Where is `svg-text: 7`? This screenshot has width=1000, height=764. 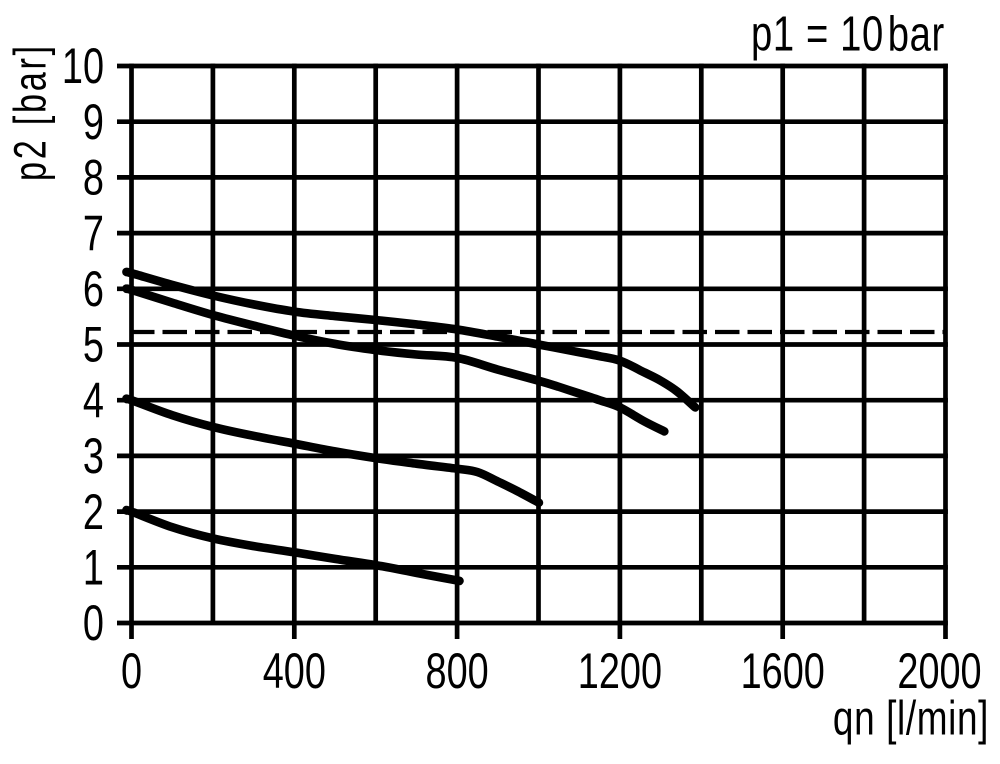 svg-text: 7 is located at coordinates (93, 233).